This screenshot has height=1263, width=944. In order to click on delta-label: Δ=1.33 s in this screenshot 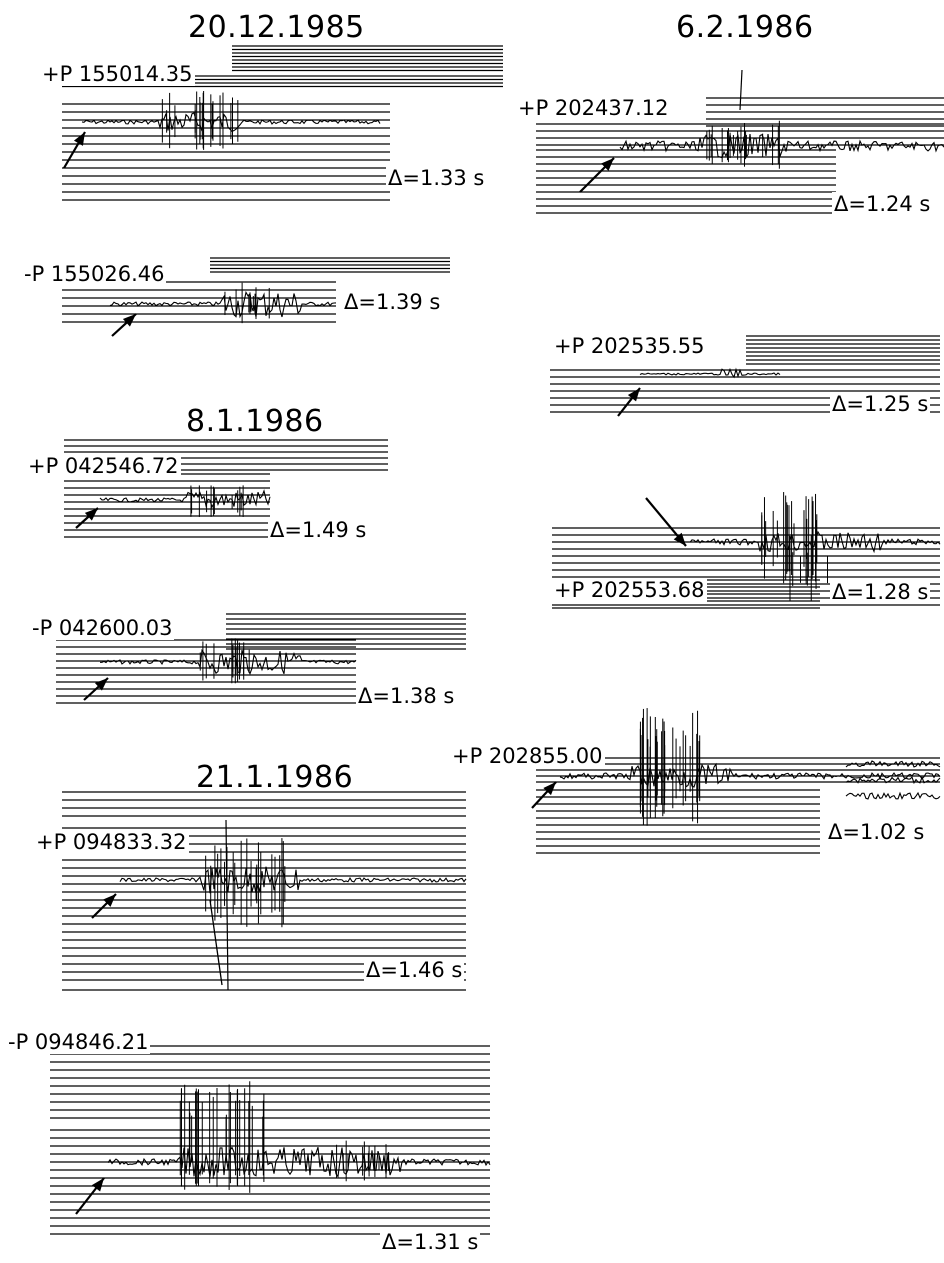, I will do `click(436, 178)`.